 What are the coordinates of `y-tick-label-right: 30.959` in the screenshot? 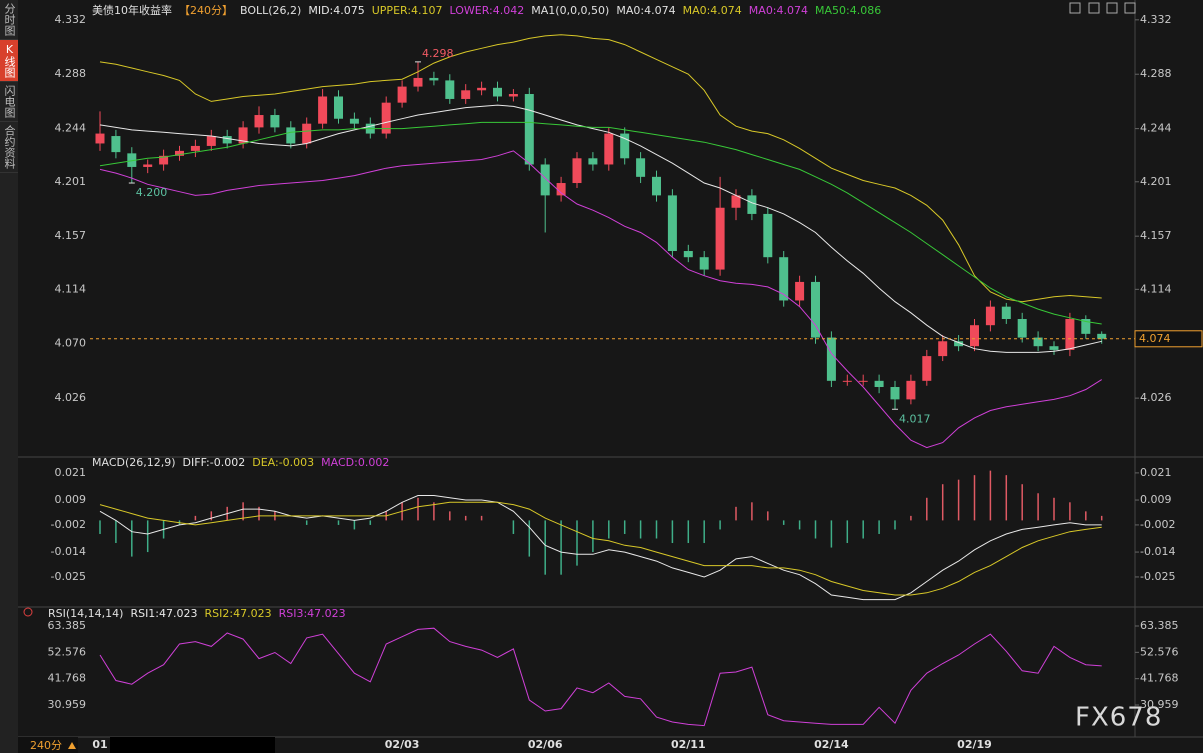 It's located at (1159, 704).